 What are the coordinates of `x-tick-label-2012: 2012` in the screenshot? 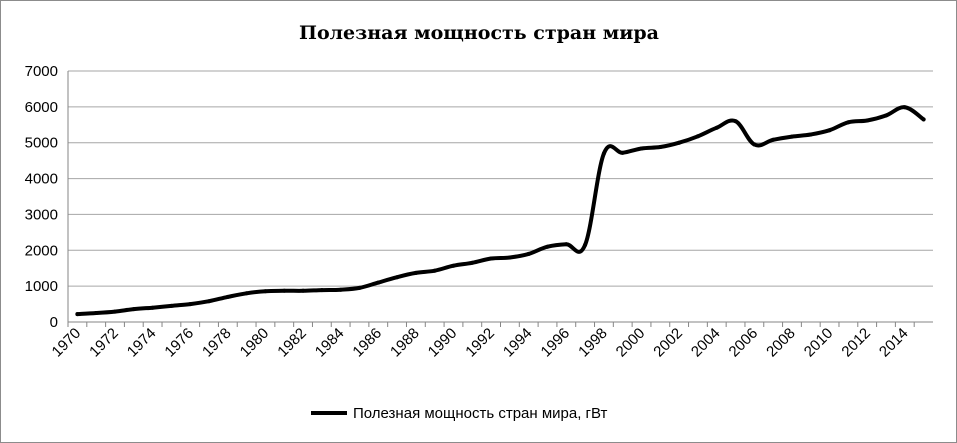 It's located at (856, 343).